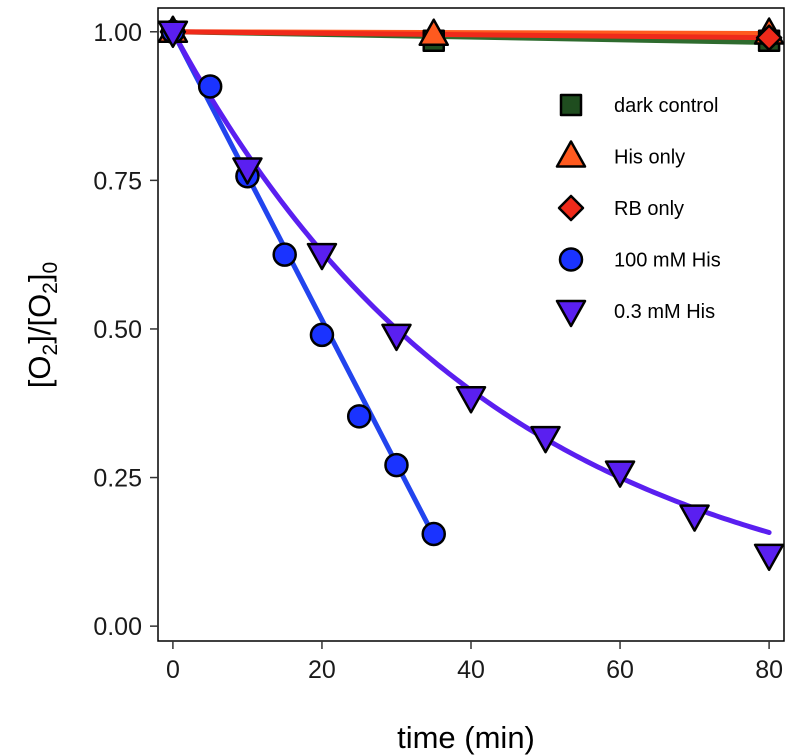  I want to click on y-axis-title-subscript: 0, so click(50, 268).